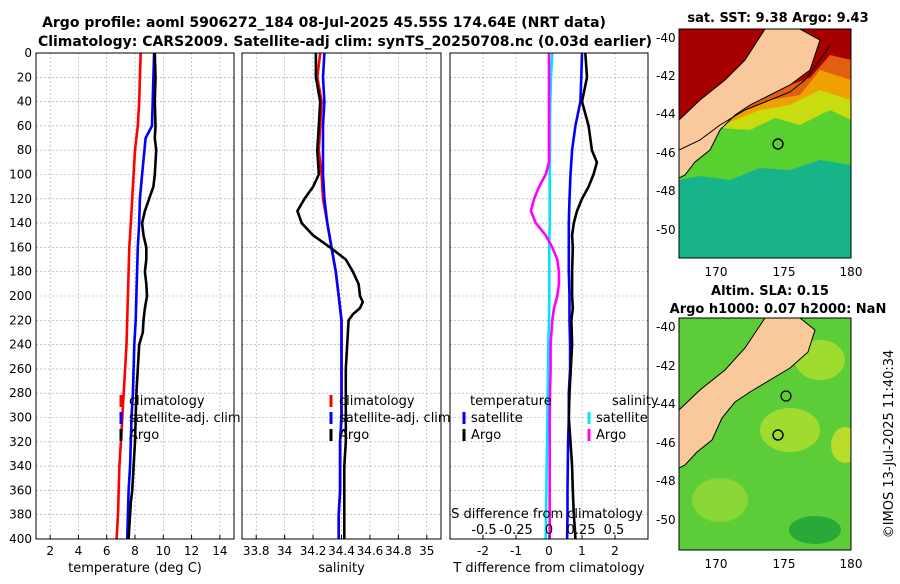  I want to click on lon-tick: 180, so click(851, 564).